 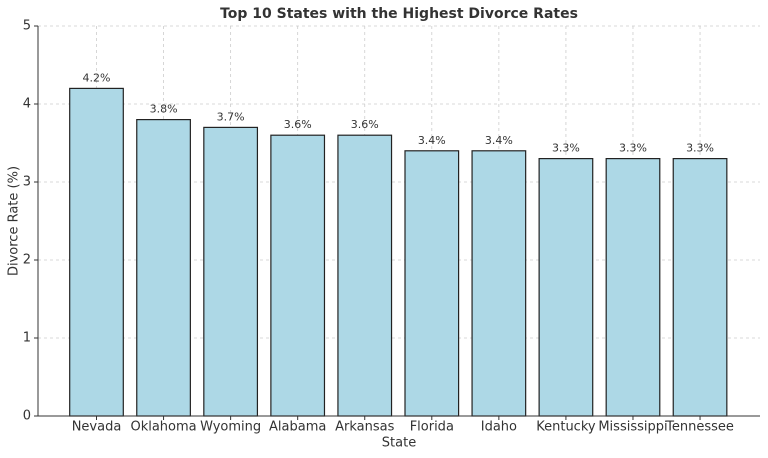 I want to click on x-axis-label: State, so click(x=399, y=443).